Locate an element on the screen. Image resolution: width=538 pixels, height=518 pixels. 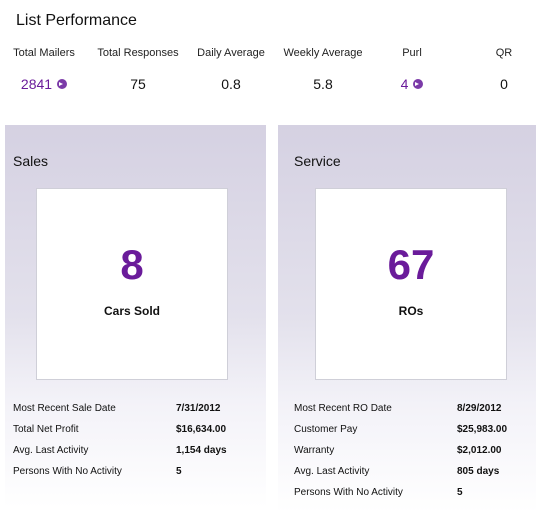
cars-sold-box: 8 Cars Sold is located at coordinates (132, 284).